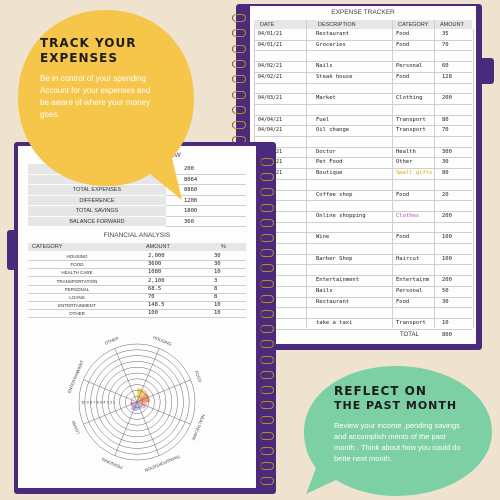 Image resolution: width=500 pixels, height=500 pixels. What do you see at coordinates (191, 200) in the screenshot?
I see `budget-value: 1200` at bounding box center [191, 200].